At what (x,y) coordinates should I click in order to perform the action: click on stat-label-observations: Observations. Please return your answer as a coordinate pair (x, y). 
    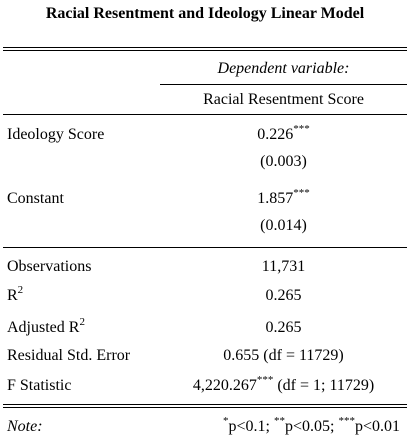
    Looking at the image, I should click on (49, 266).